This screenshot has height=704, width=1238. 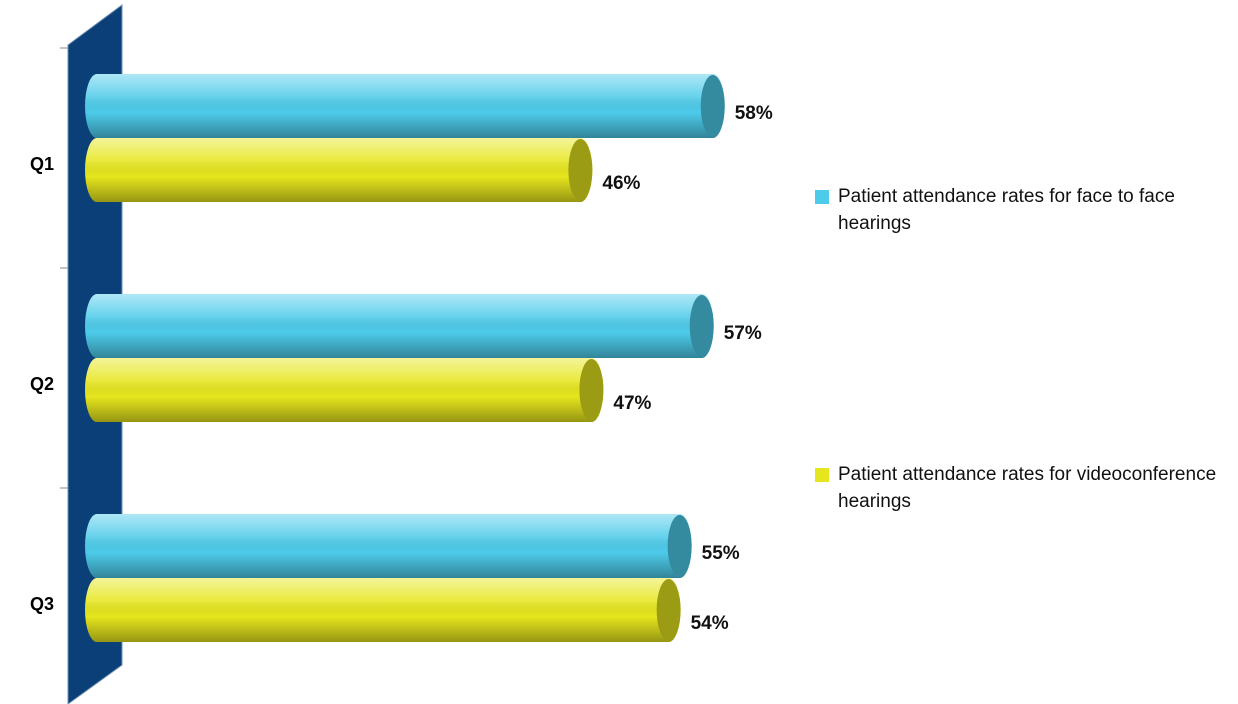 What do you see at coordinates (42, 384) in the screenshot?
I see `y-tick-label: Q2` at bounding box center [42, 384].